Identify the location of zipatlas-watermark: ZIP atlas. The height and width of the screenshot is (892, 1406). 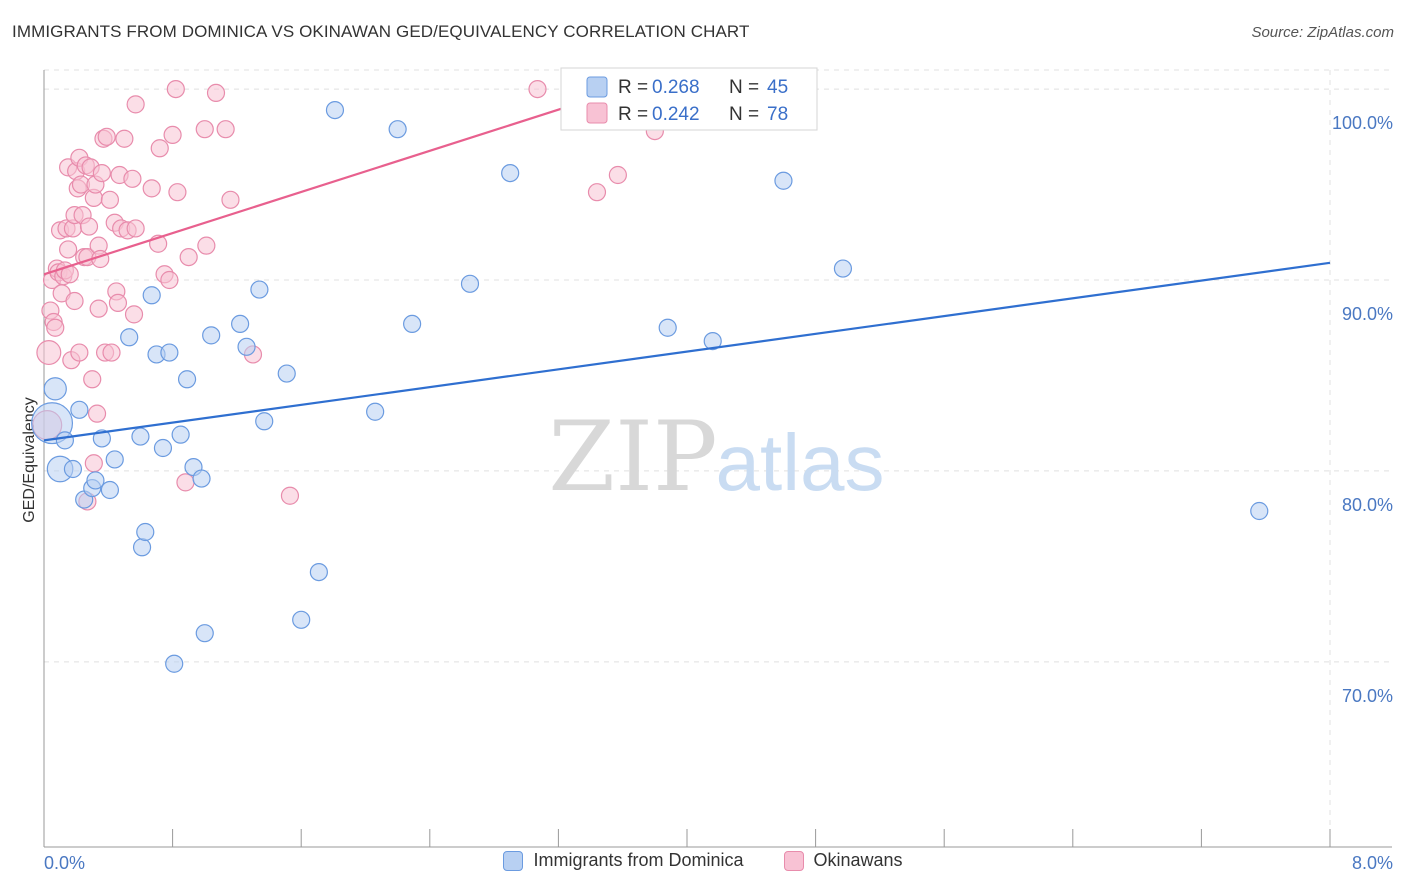
(716, 457).